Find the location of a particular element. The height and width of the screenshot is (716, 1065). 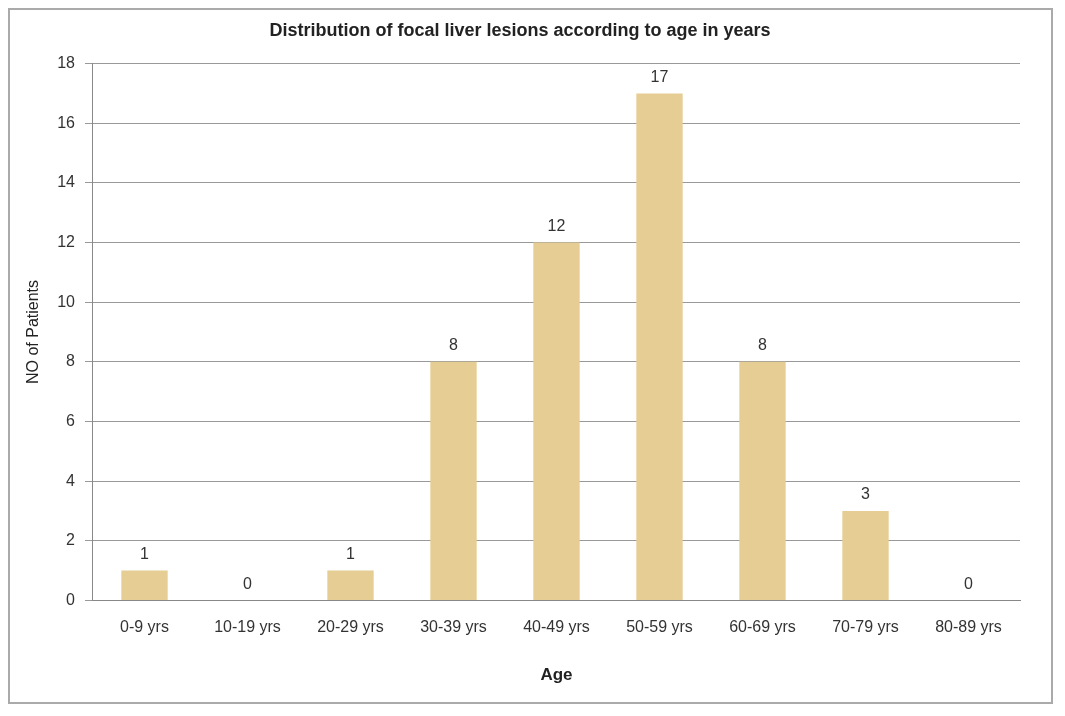

data-label: 17 is located at coordinates (659, 76).